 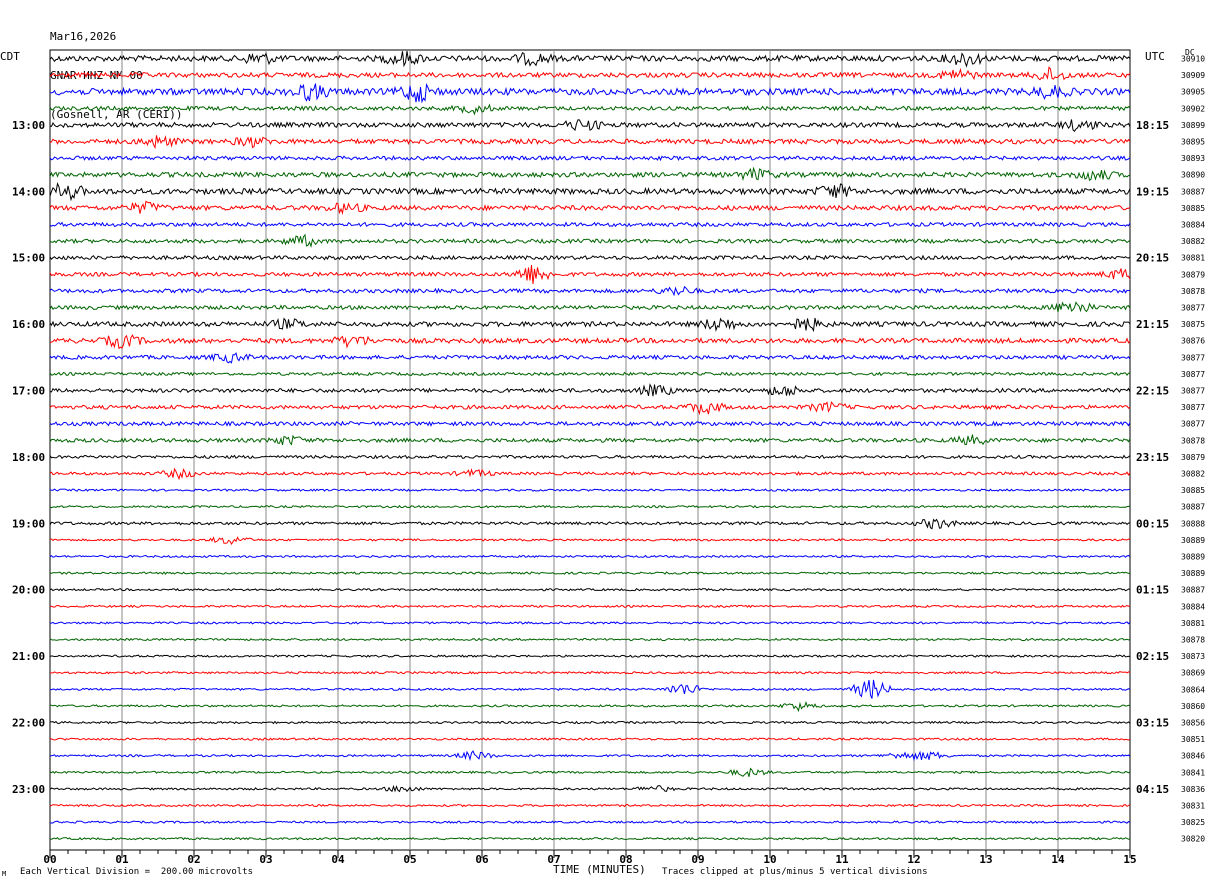 I want to click on x-tick-label: 15, so click(x=1129, y=859).